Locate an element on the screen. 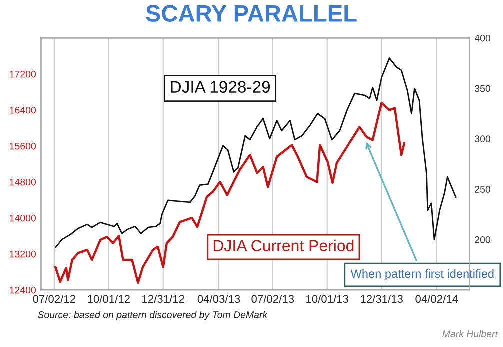  series-label: DJIA Current Period is located at coordinates (284, 246).